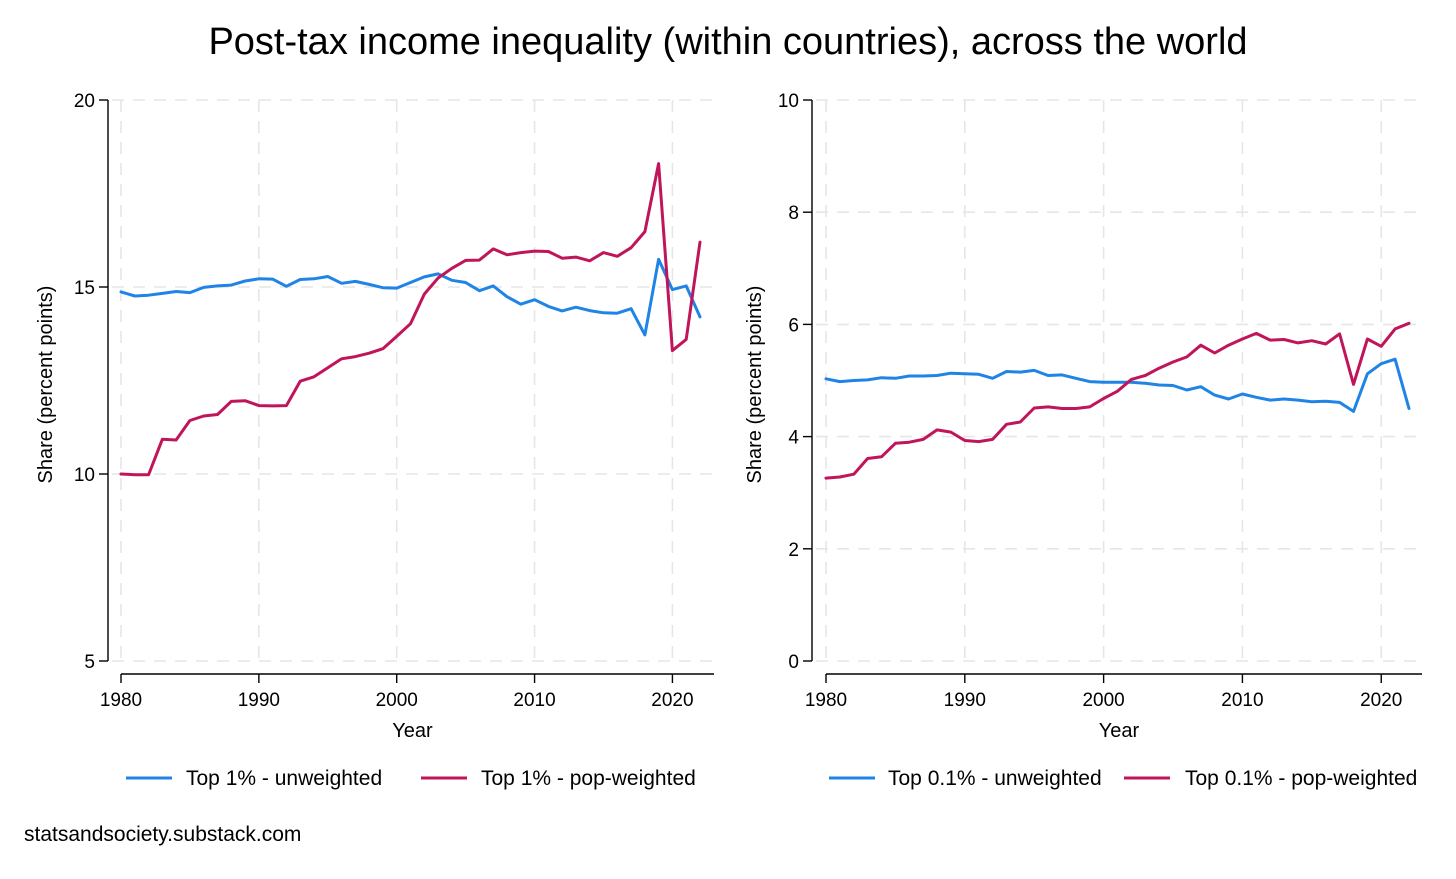 This screenshot has width=1456, height=879. What do you see at coordinates (793, 438) in the screenshot?
I see `y-tick-label: 4` at bounding box center [793, 438].